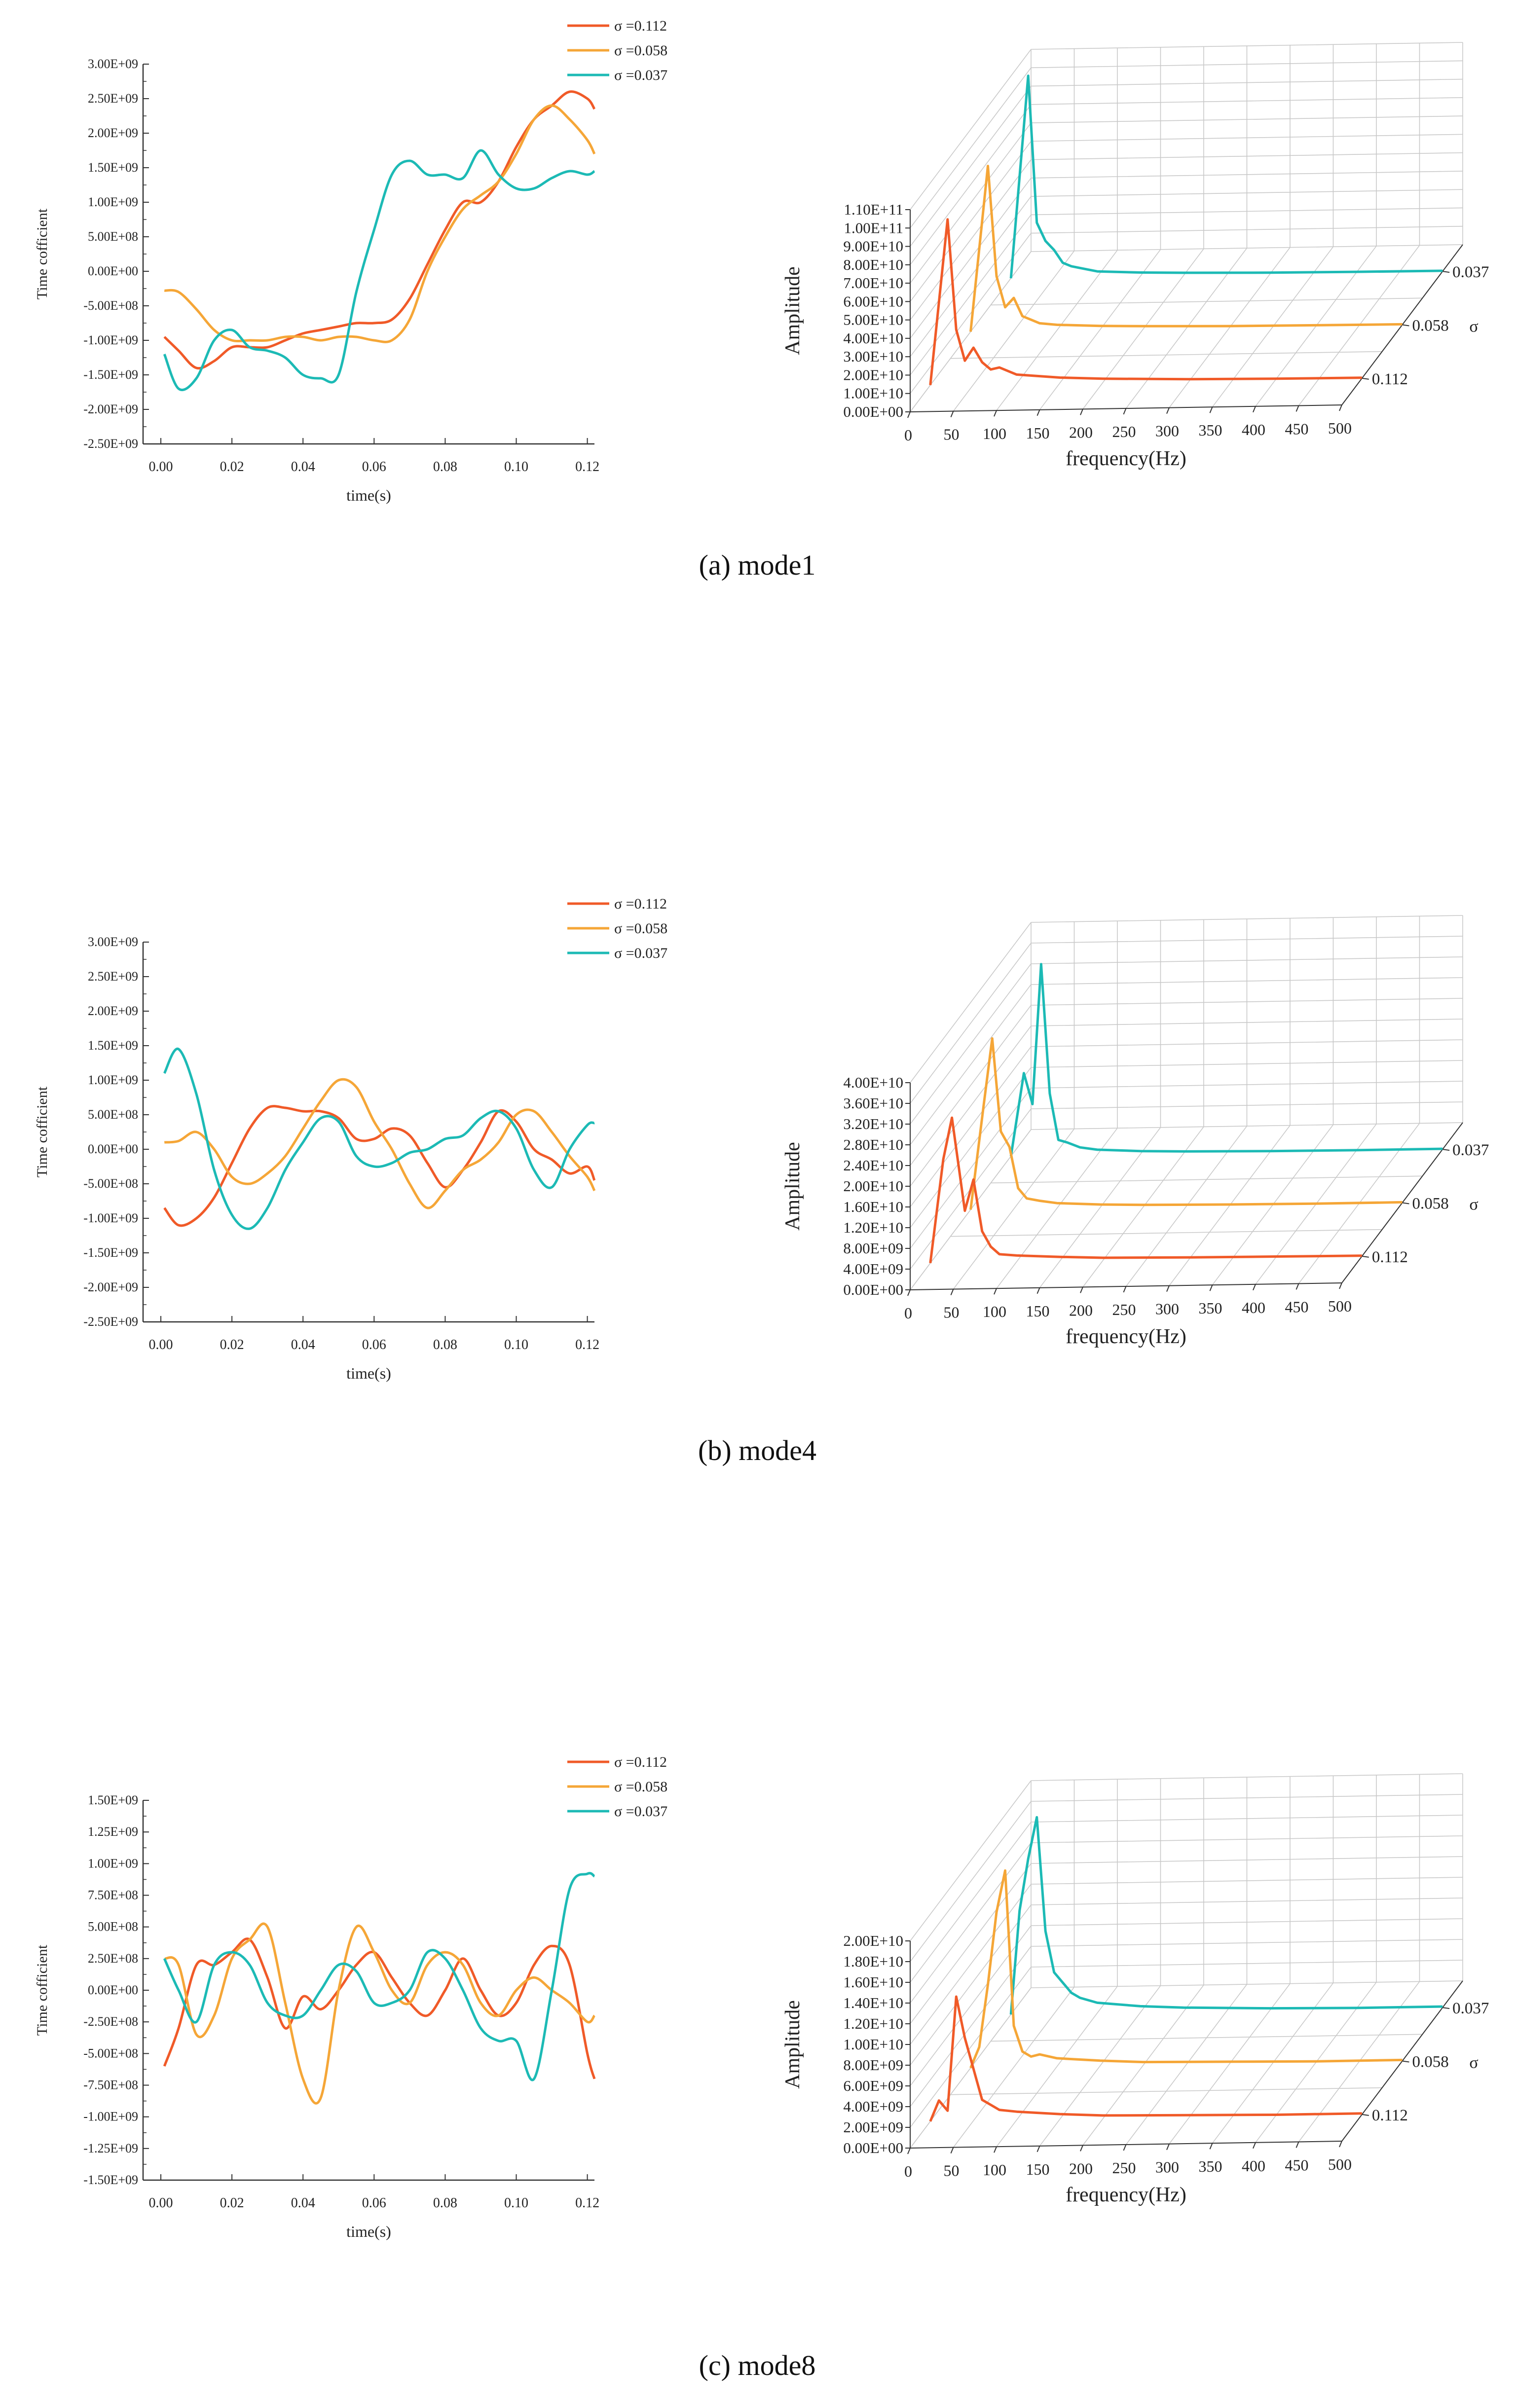 The height and width of the screenshot is (2408, 1515). What do you see at coordinates (1471, 1150) in the screenshot?
I see `sigma-tick-label: 0.037` at bounding box center [1471, 1150].